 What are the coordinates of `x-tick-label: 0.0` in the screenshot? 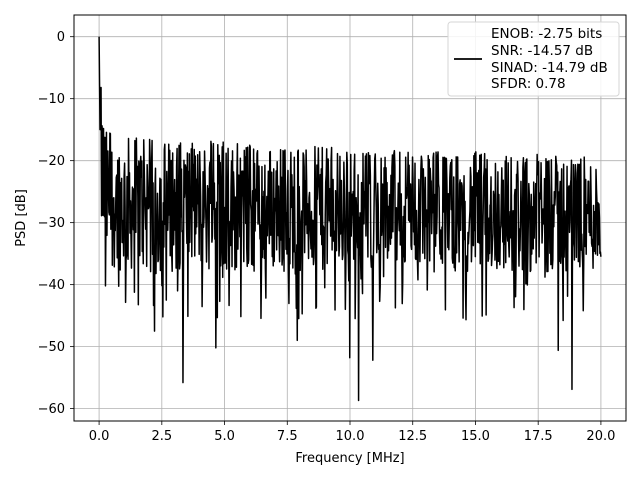 It's located at (99, 436).